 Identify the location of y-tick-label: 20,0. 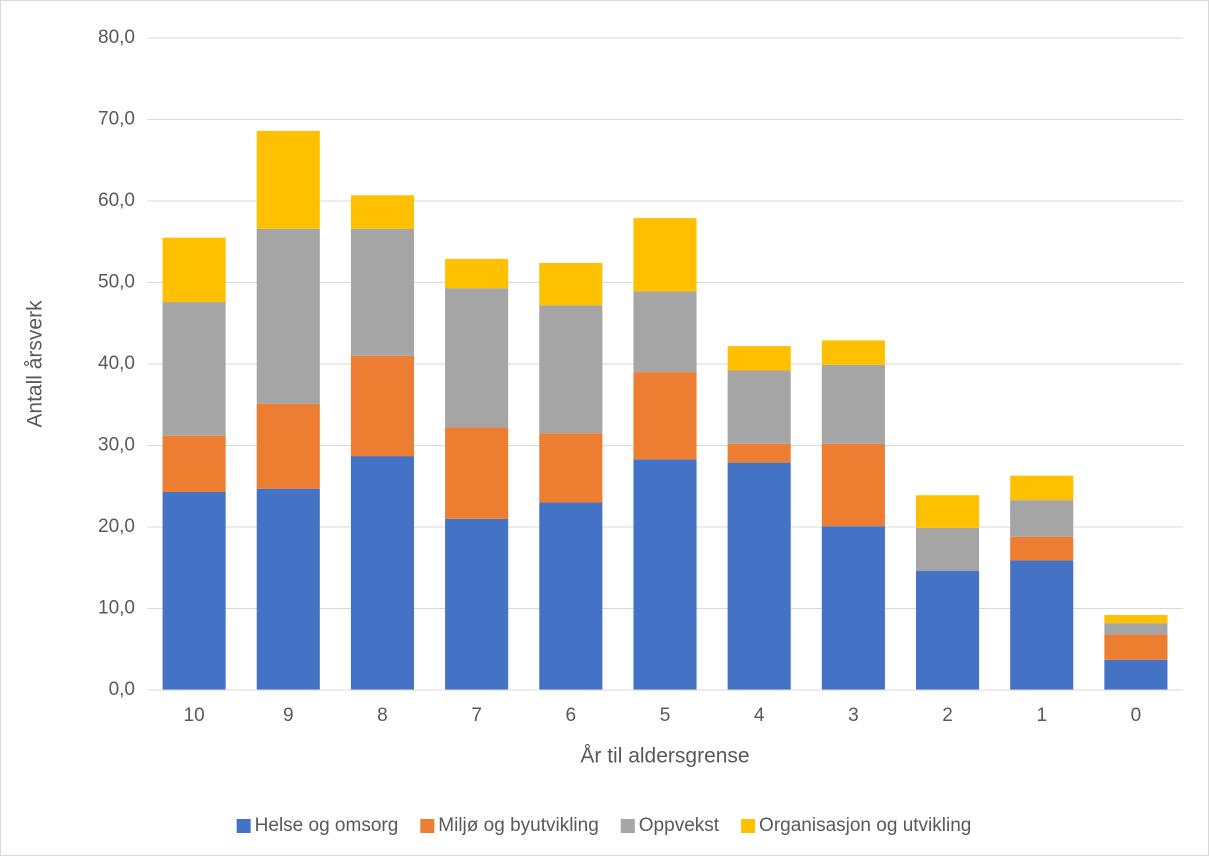
(116, 526).